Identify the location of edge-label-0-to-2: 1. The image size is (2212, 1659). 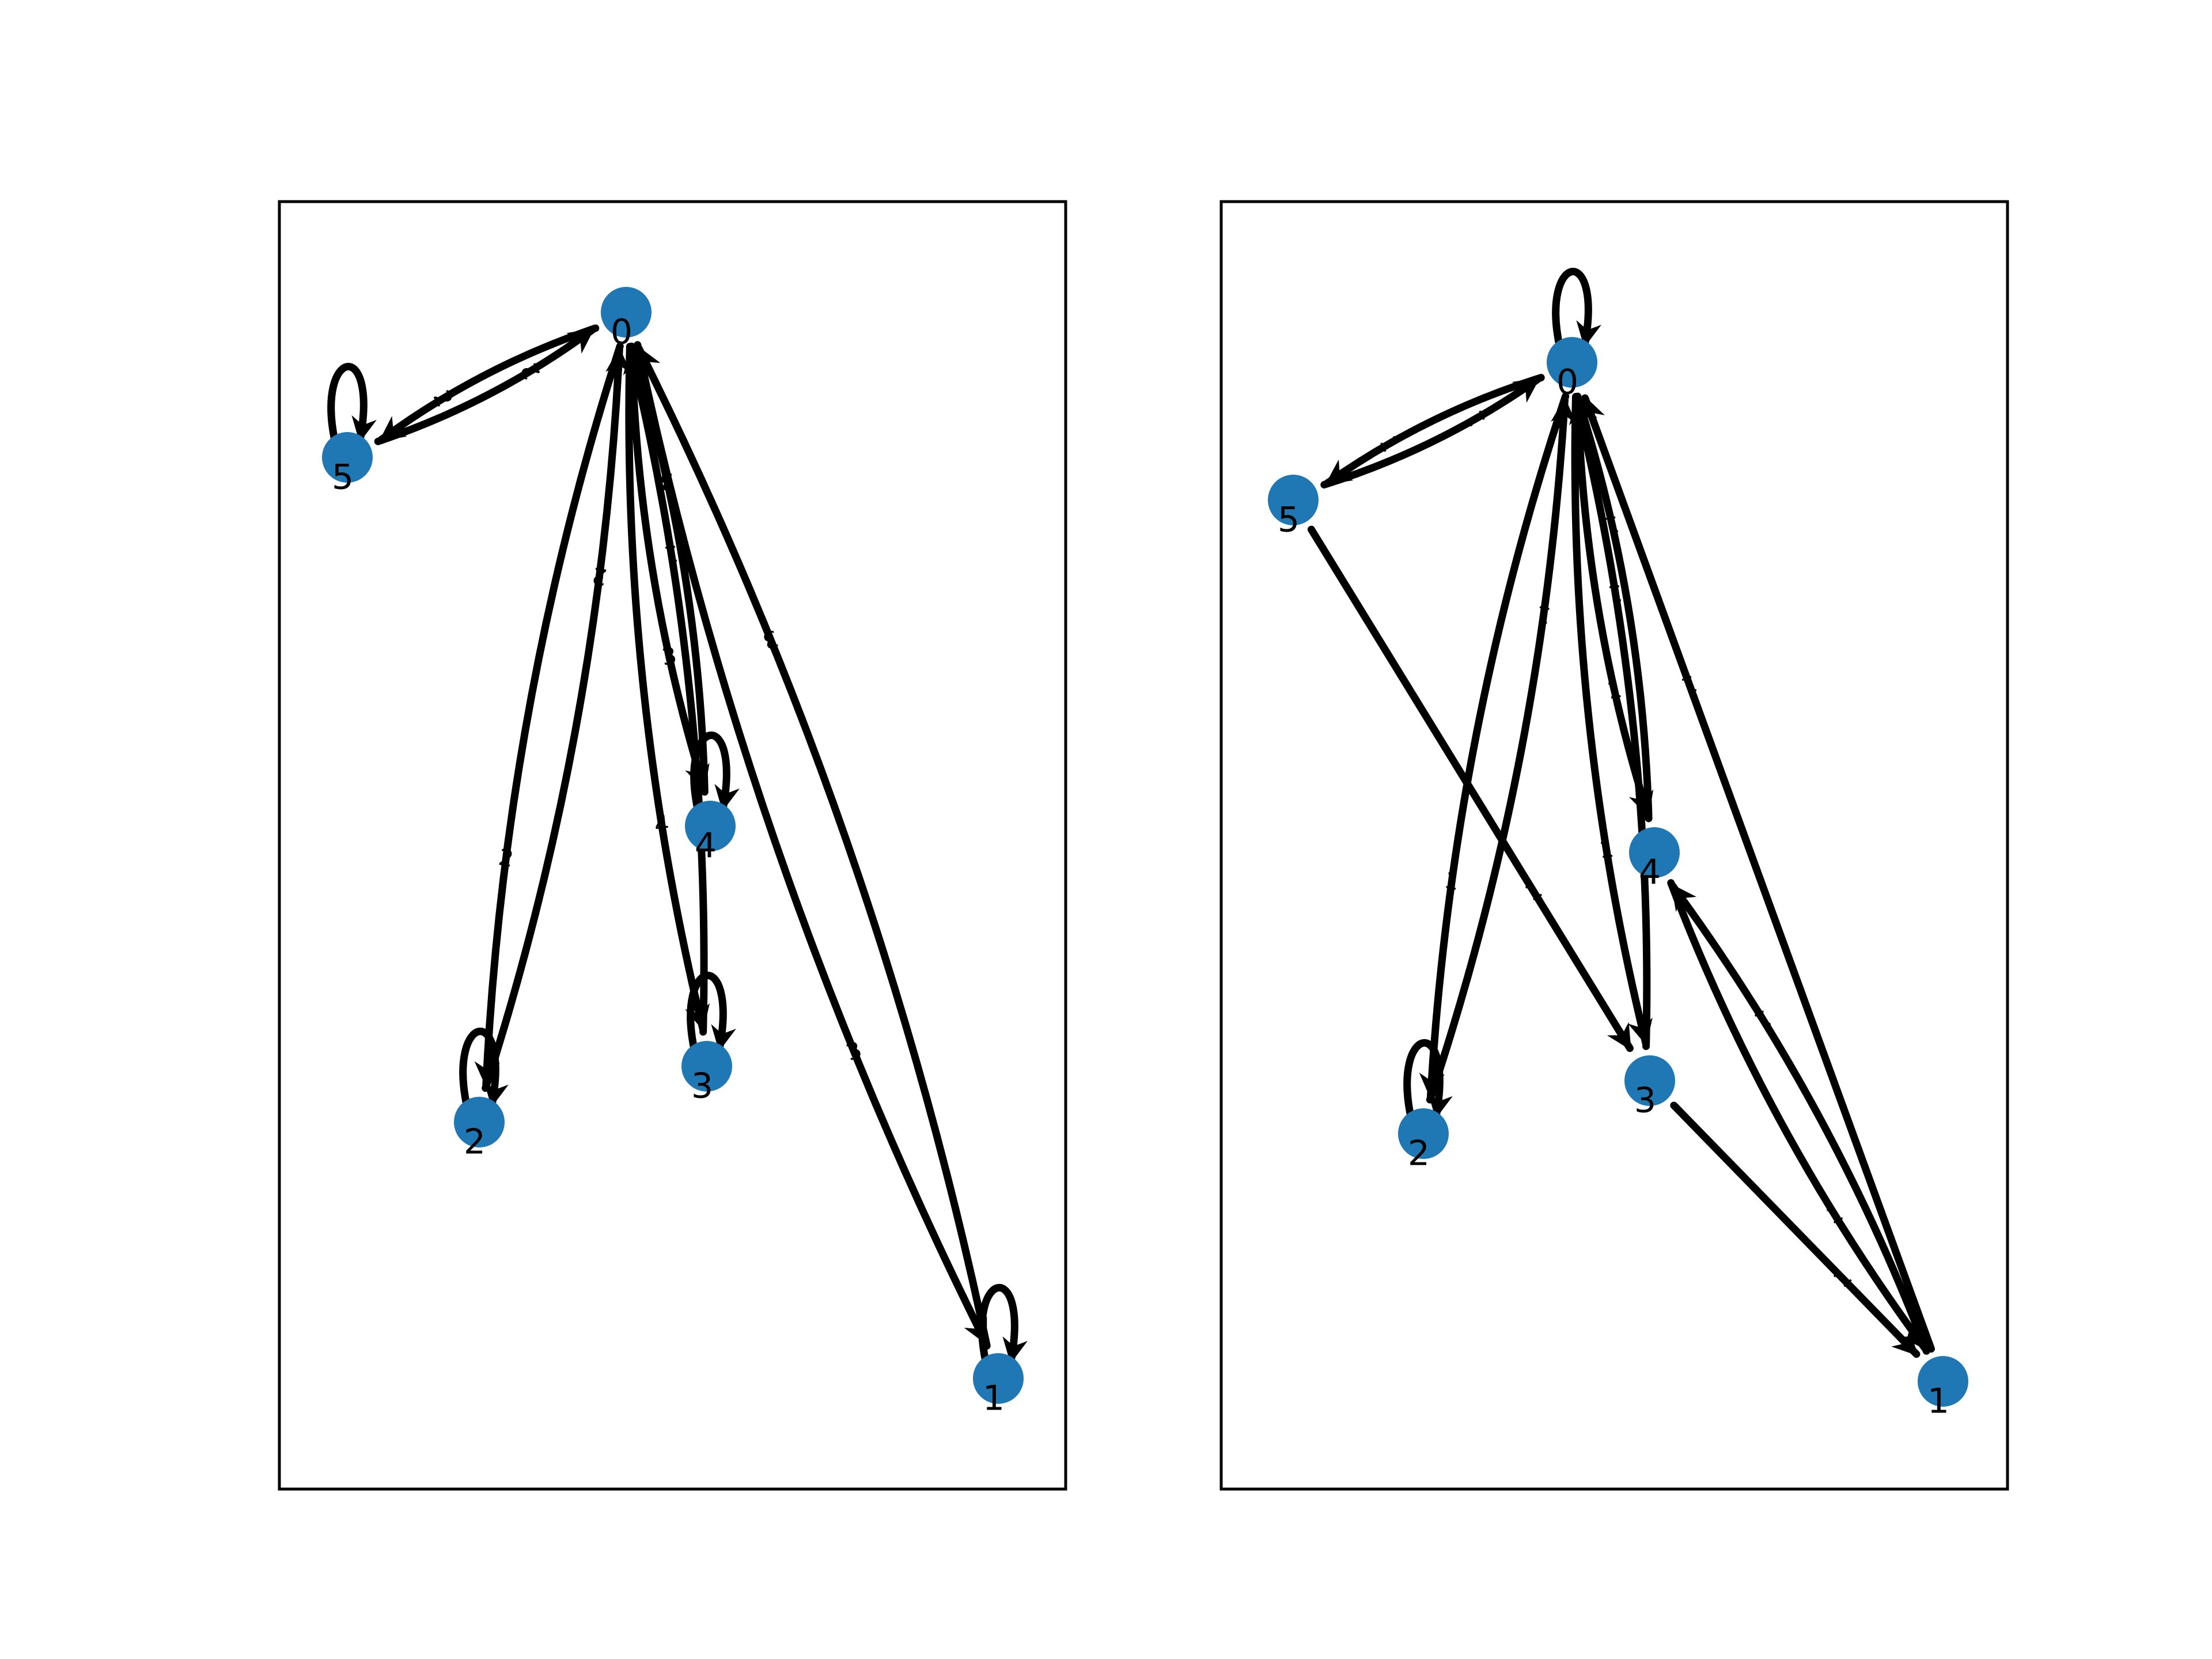
(1452, 881).